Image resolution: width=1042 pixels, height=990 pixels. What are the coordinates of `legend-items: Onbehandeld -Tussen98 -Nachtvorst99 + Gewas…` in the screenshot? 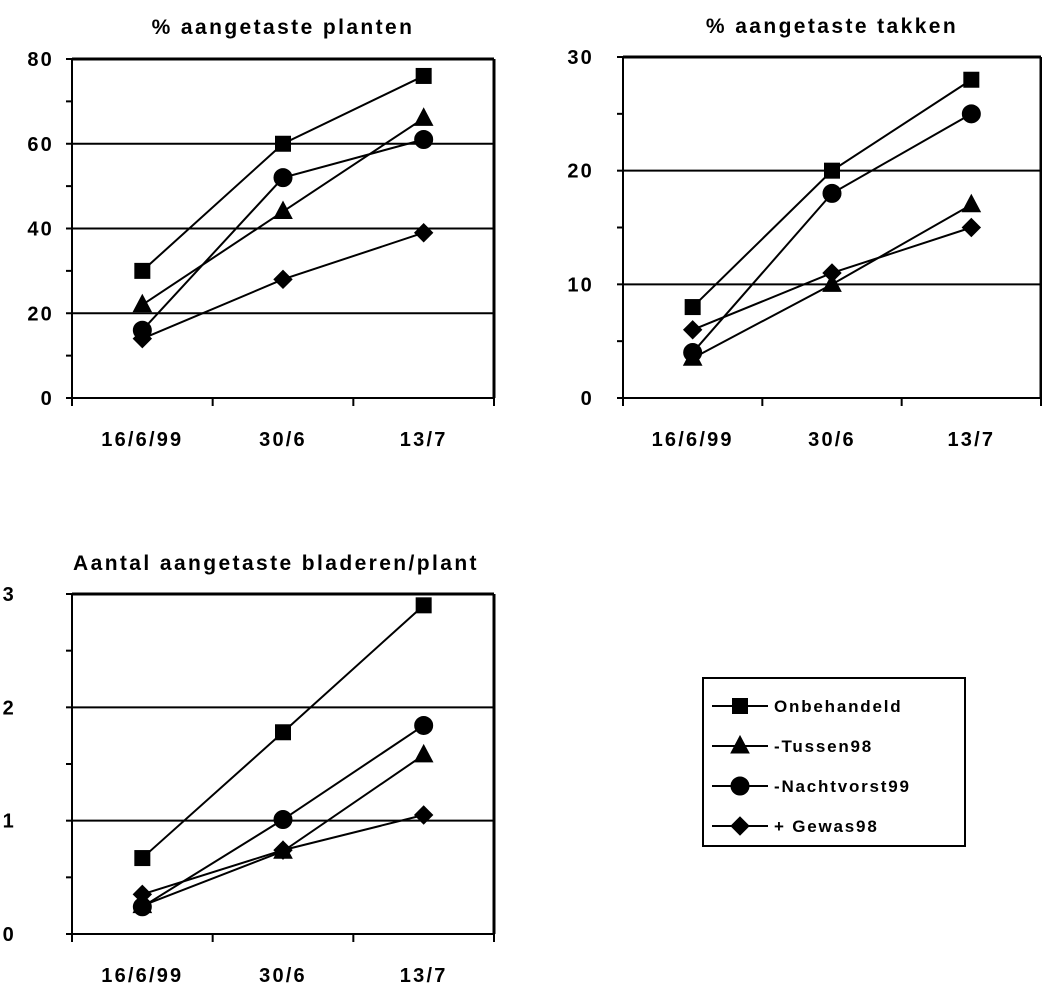 It's located at (811, 766).